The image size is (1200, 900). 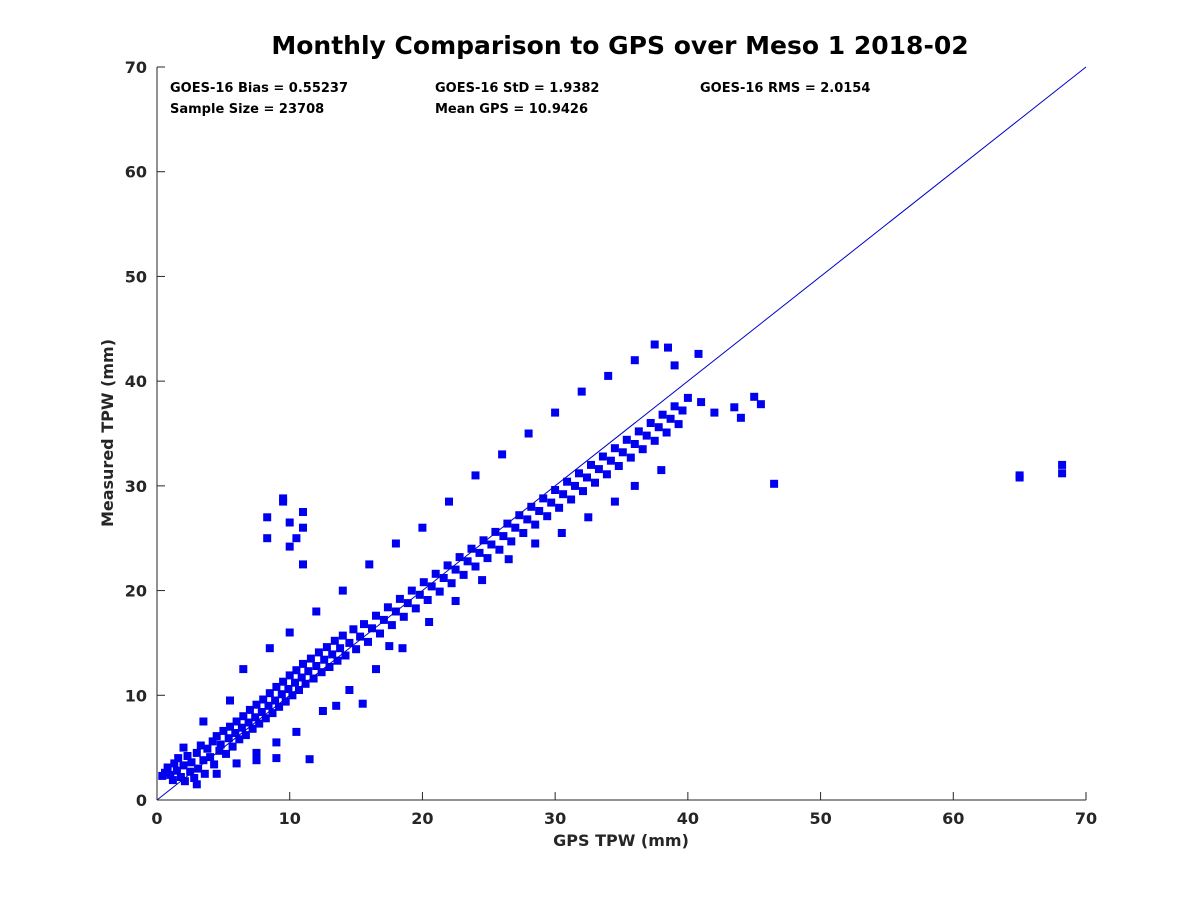 I want to click on stat-std: GOES-16 StD = 1.9382, so click(x=517, y=88).